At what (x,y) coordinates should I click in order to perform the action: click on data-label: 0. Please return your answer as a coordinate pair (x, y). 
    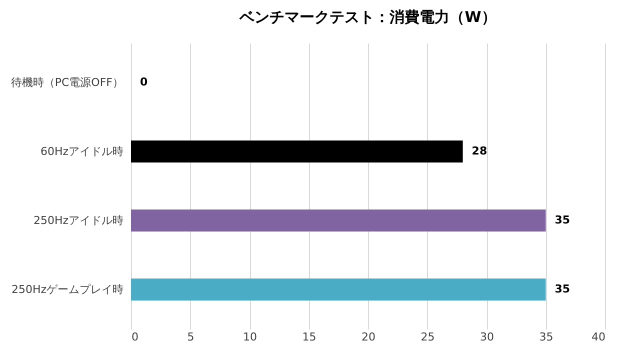
    Looking at the image, I should click on (144, 82).